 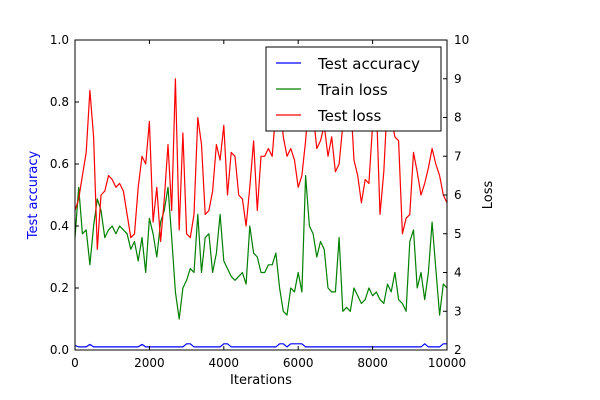 What do you see at coordinates (59, 350) in the screenshot?
I see `y-left-tick-label: 0.0` at bounding box center [59, 350].